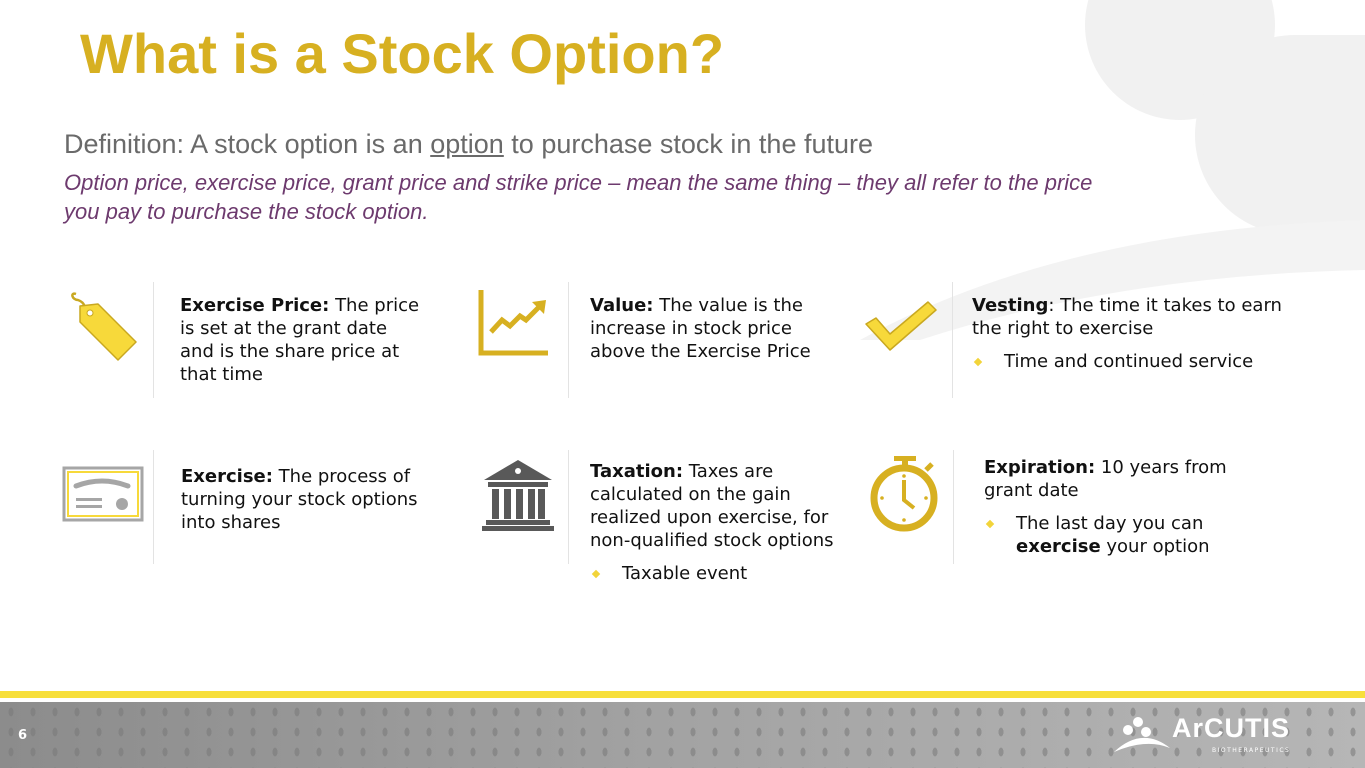 The height and width of the screenshot is (768, 1365). I want to click on background-circle, so click(1280, 135).